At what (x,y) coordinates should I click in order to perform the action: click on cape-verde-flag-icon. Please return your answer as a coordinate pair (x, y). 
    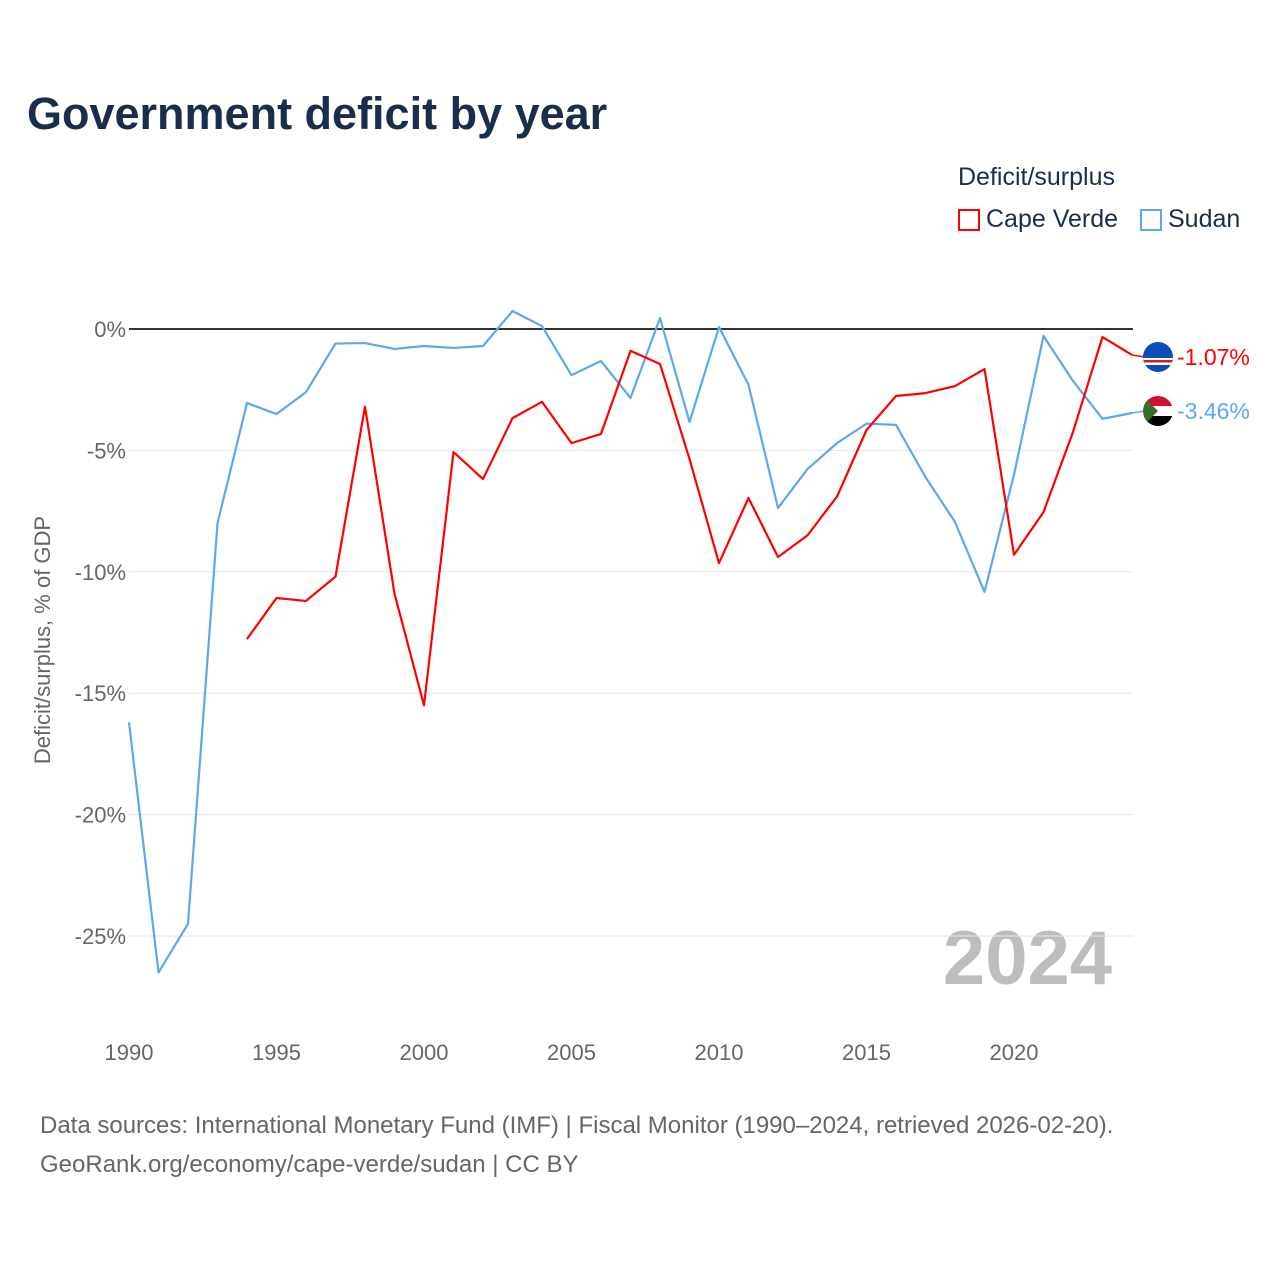
    Looking at the image, I should click on (1158, 356).